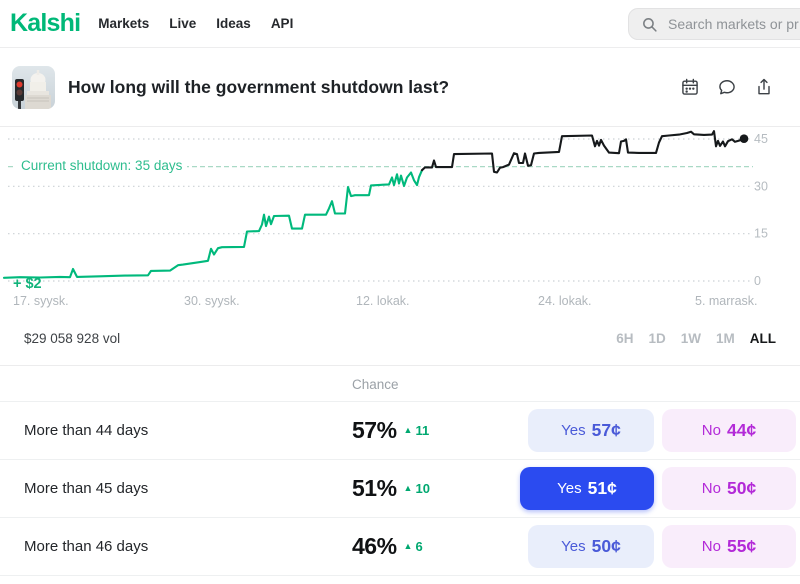  What do you see at coordinates (761, 186) in the screenshot?
I see `svg-text: 30` at bounding box center [761, 186].